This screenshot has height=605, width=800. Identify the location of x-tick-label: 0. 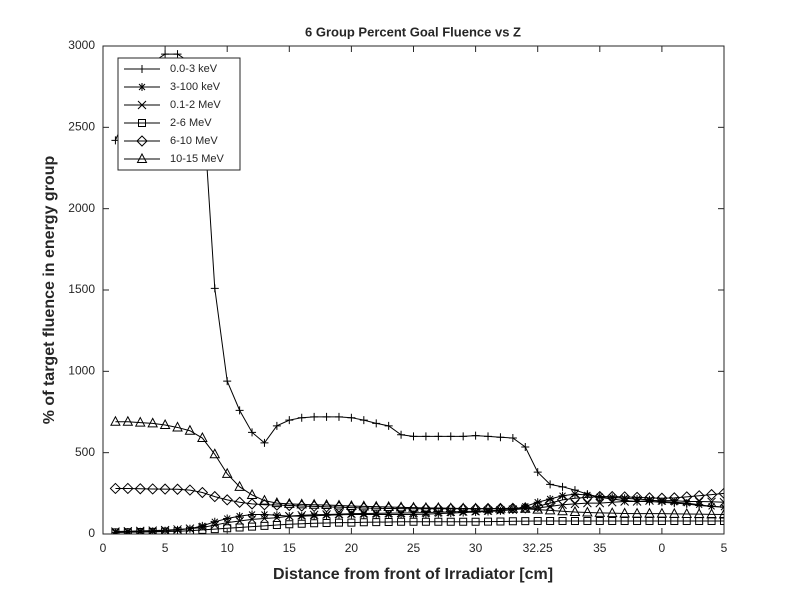
(662, 548).